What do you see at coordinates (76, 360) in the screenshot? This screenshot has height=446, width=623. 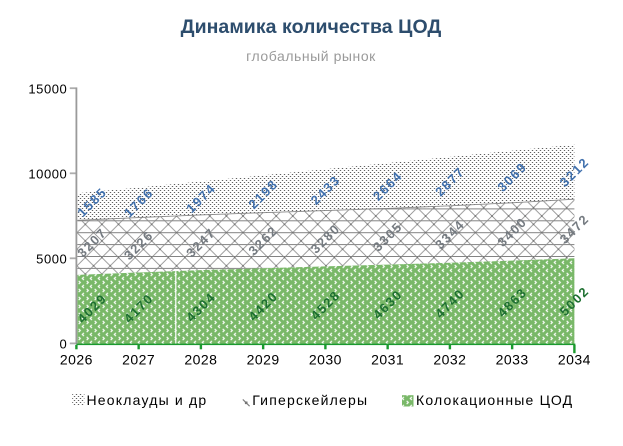 I see `svg-text: 2026` at bounding box center [76, 360].